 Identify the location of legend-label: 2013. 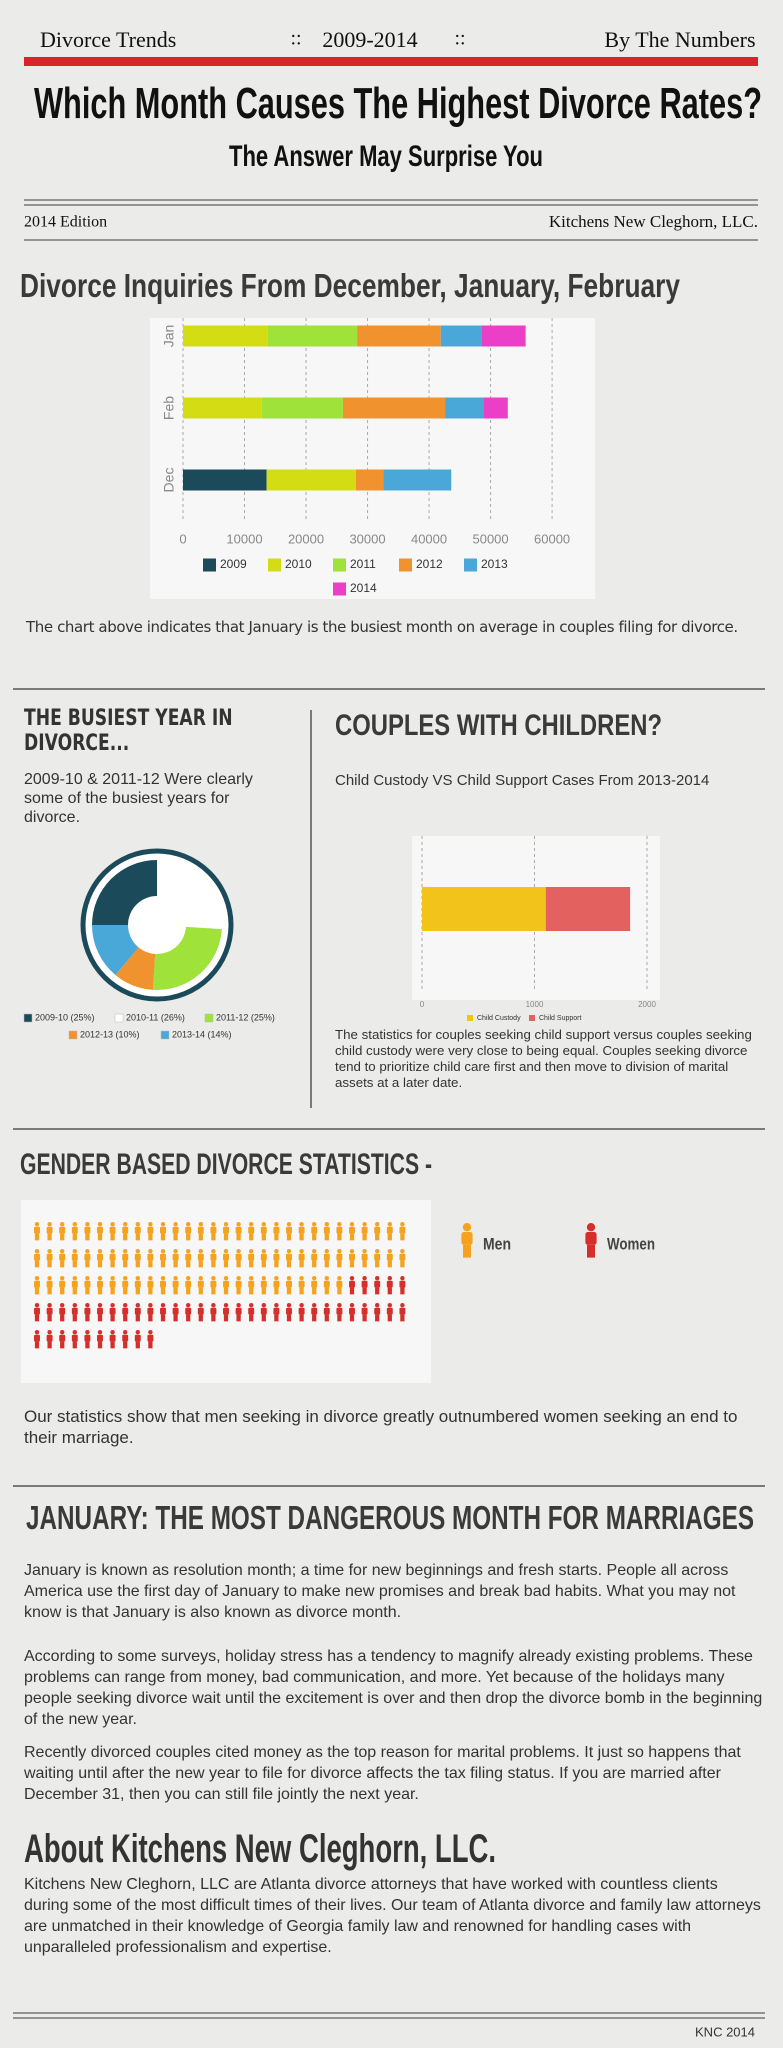
(494, 564).